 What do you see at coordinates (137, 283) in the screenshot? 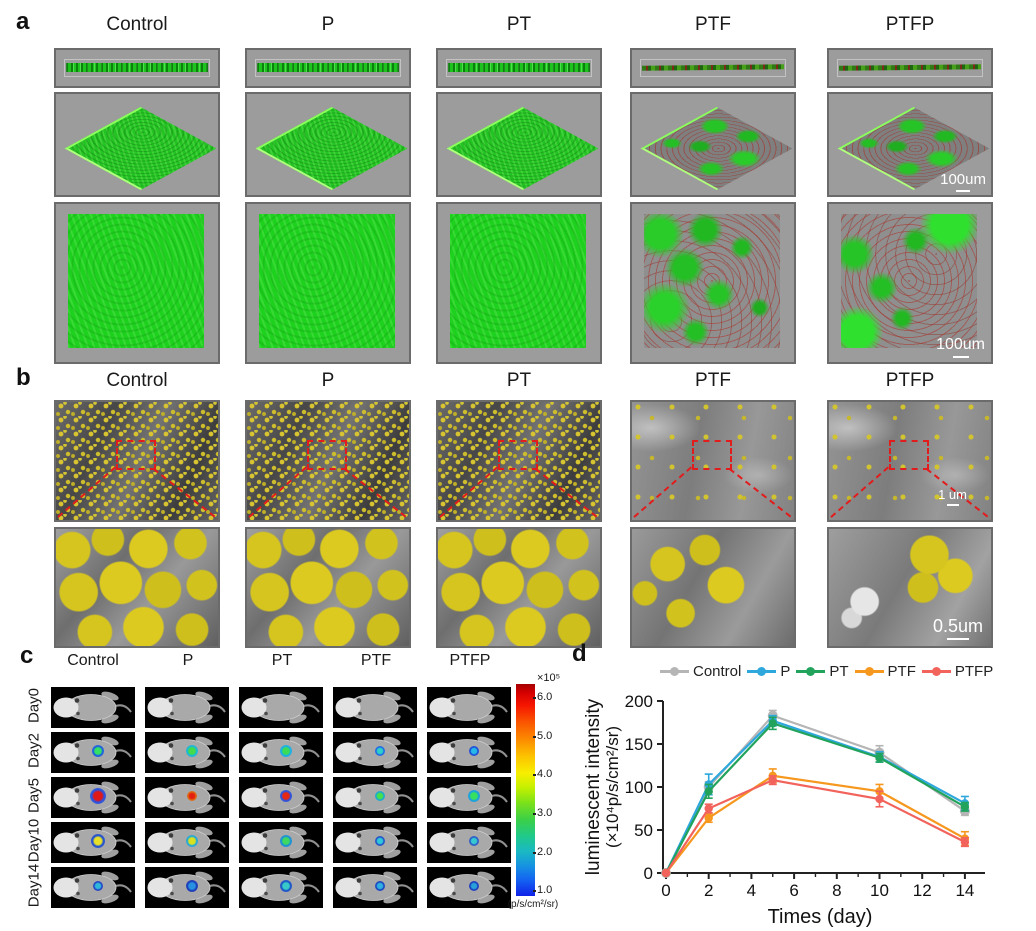
I see `biofilm-top-image-control` at bounding box center [137, 283].